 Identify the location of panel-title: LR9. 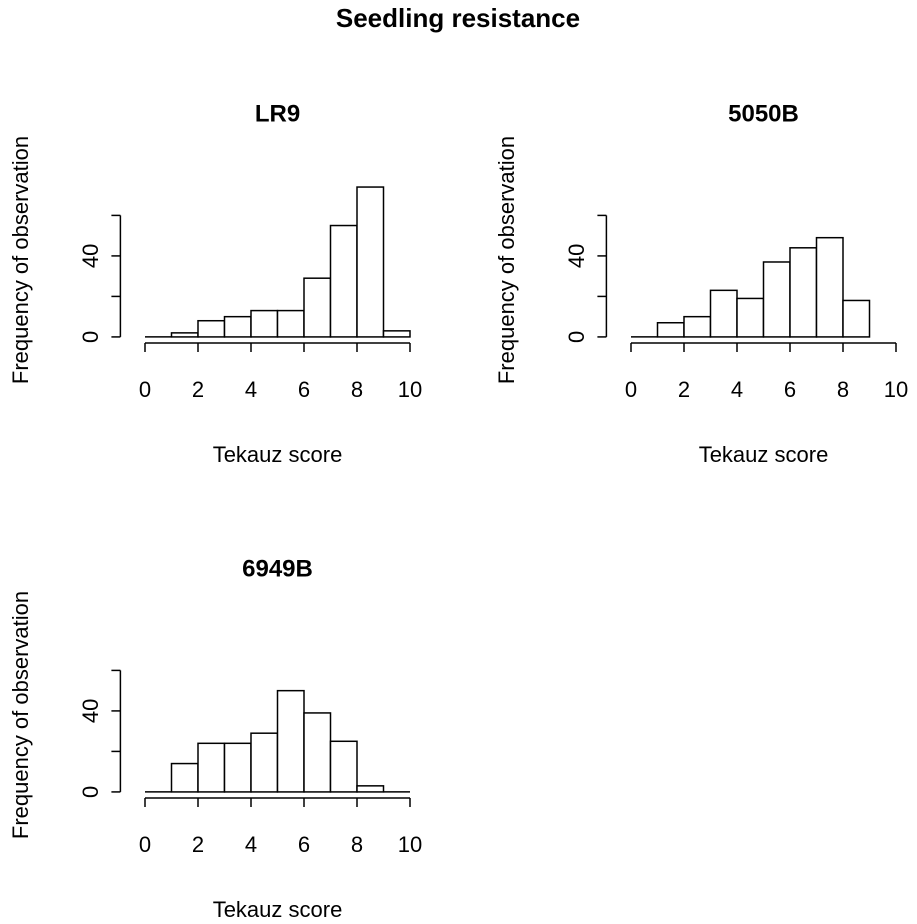
(277, 113).